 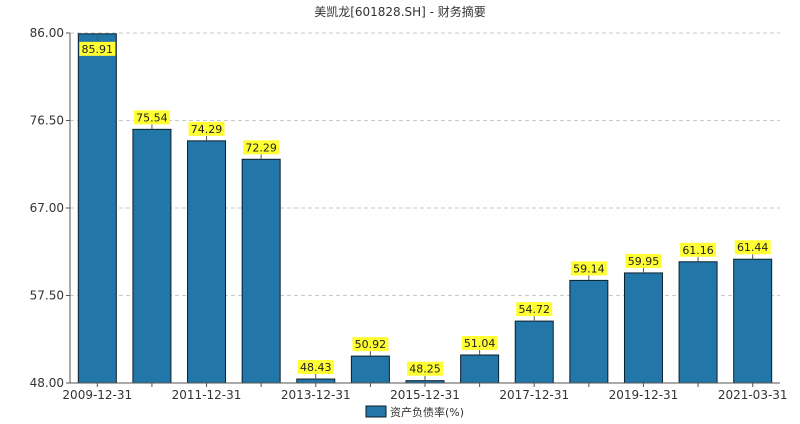 I want to click on x-tick-label: 2021-03-31, so click(x=753, y=395).